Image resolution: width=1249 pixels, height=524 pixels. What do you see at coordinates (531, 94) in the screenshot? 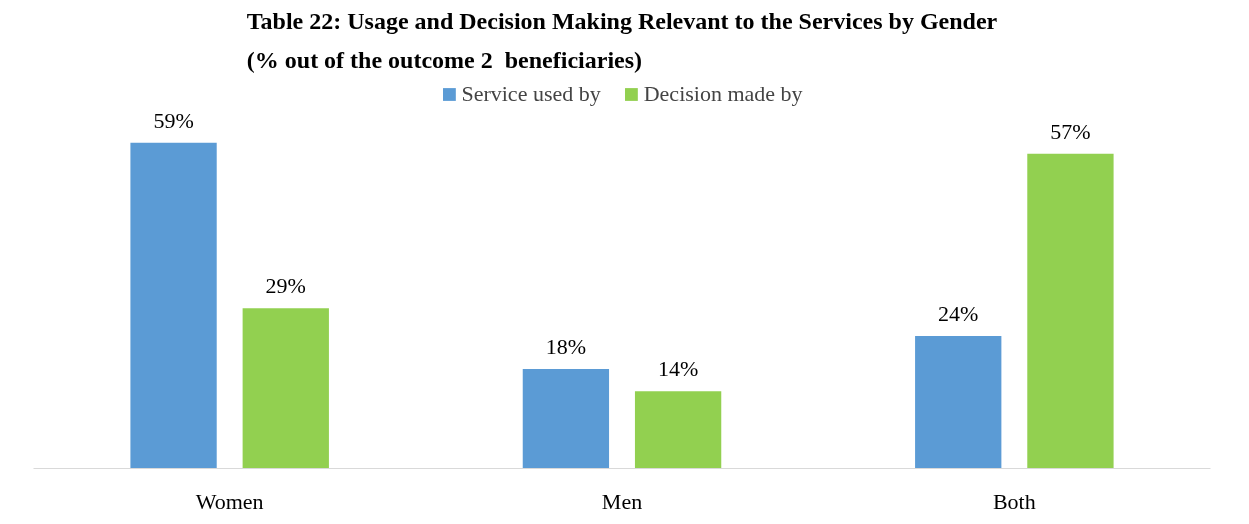
I see `legend-label: Service used by` at bounding box center [531, 94].